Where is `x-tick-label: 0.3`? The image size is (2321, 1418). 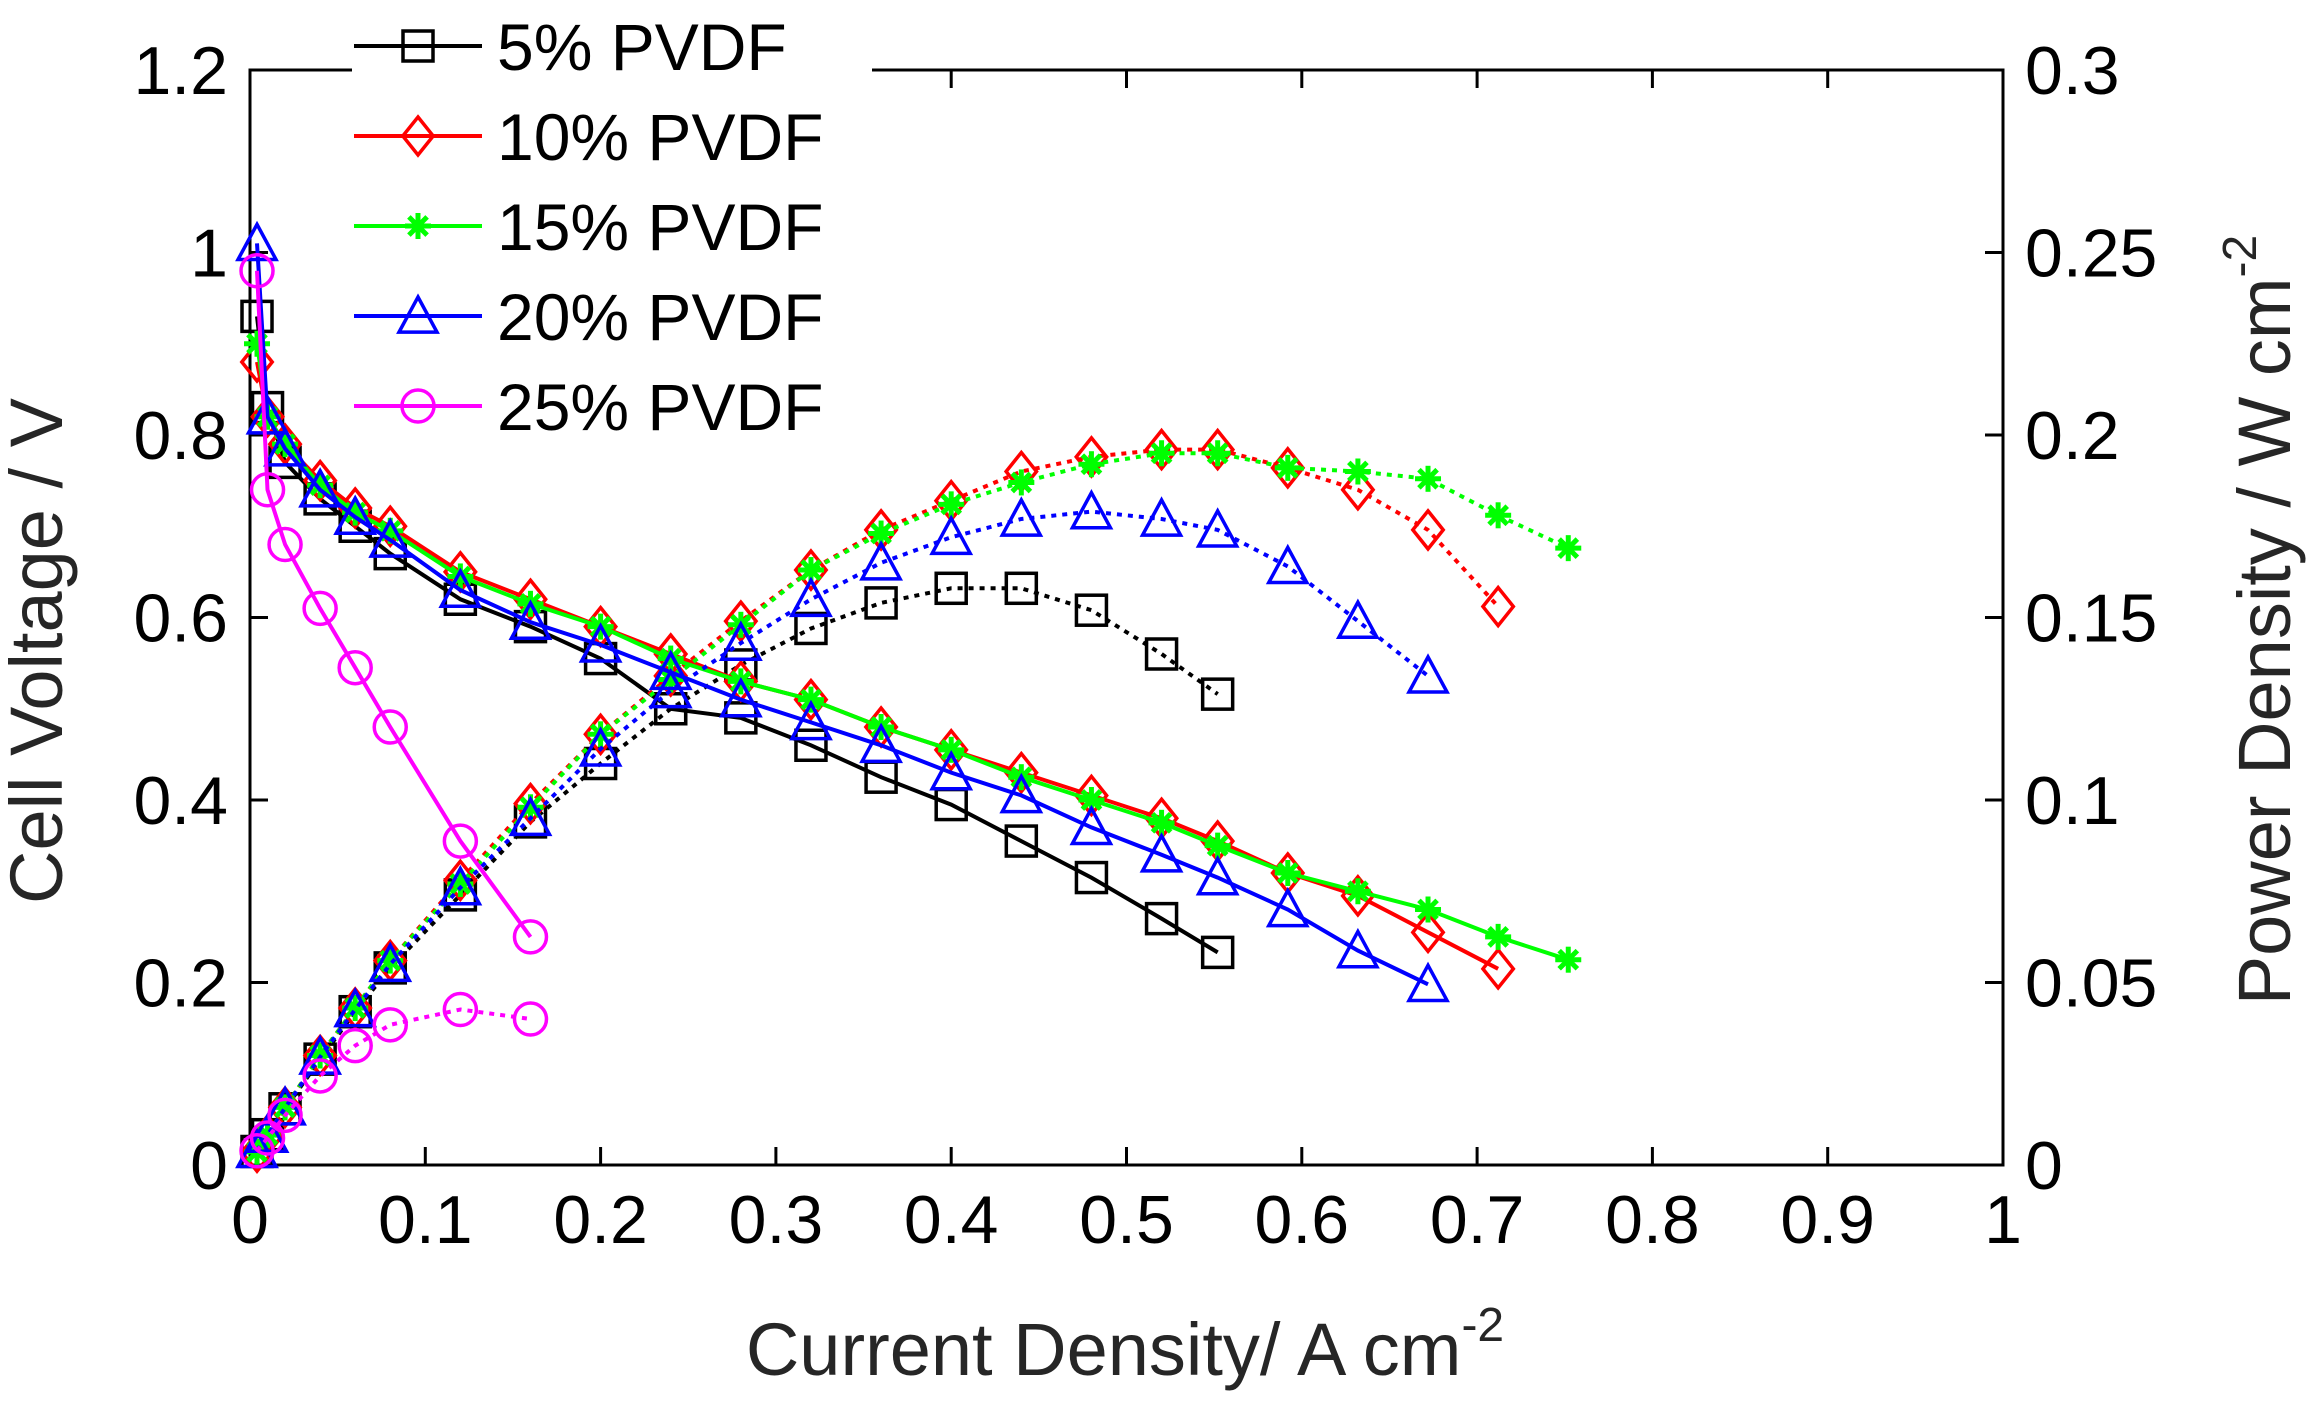 x-tick-label: 0.3 is located at coordinates (776, 1220).